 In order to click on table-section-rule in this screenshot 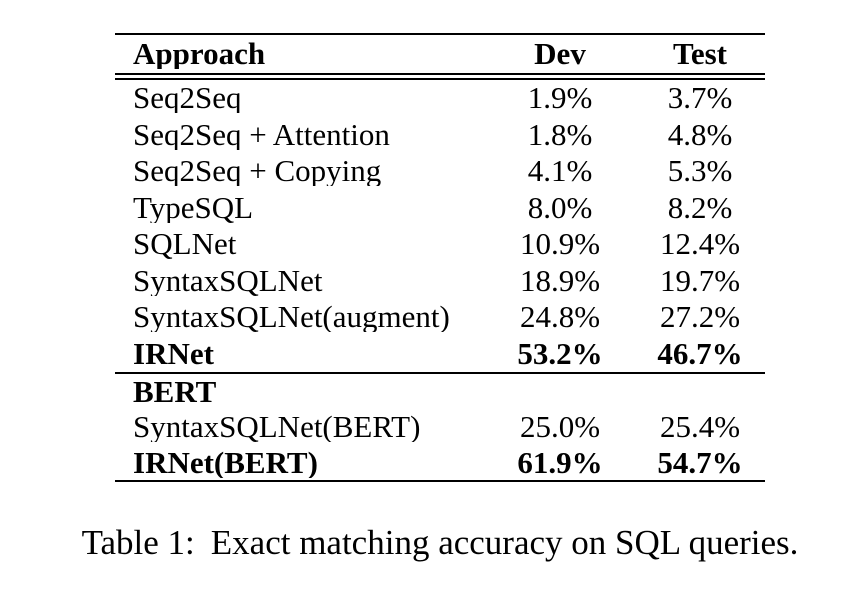, I will do `click(440, 372)`.